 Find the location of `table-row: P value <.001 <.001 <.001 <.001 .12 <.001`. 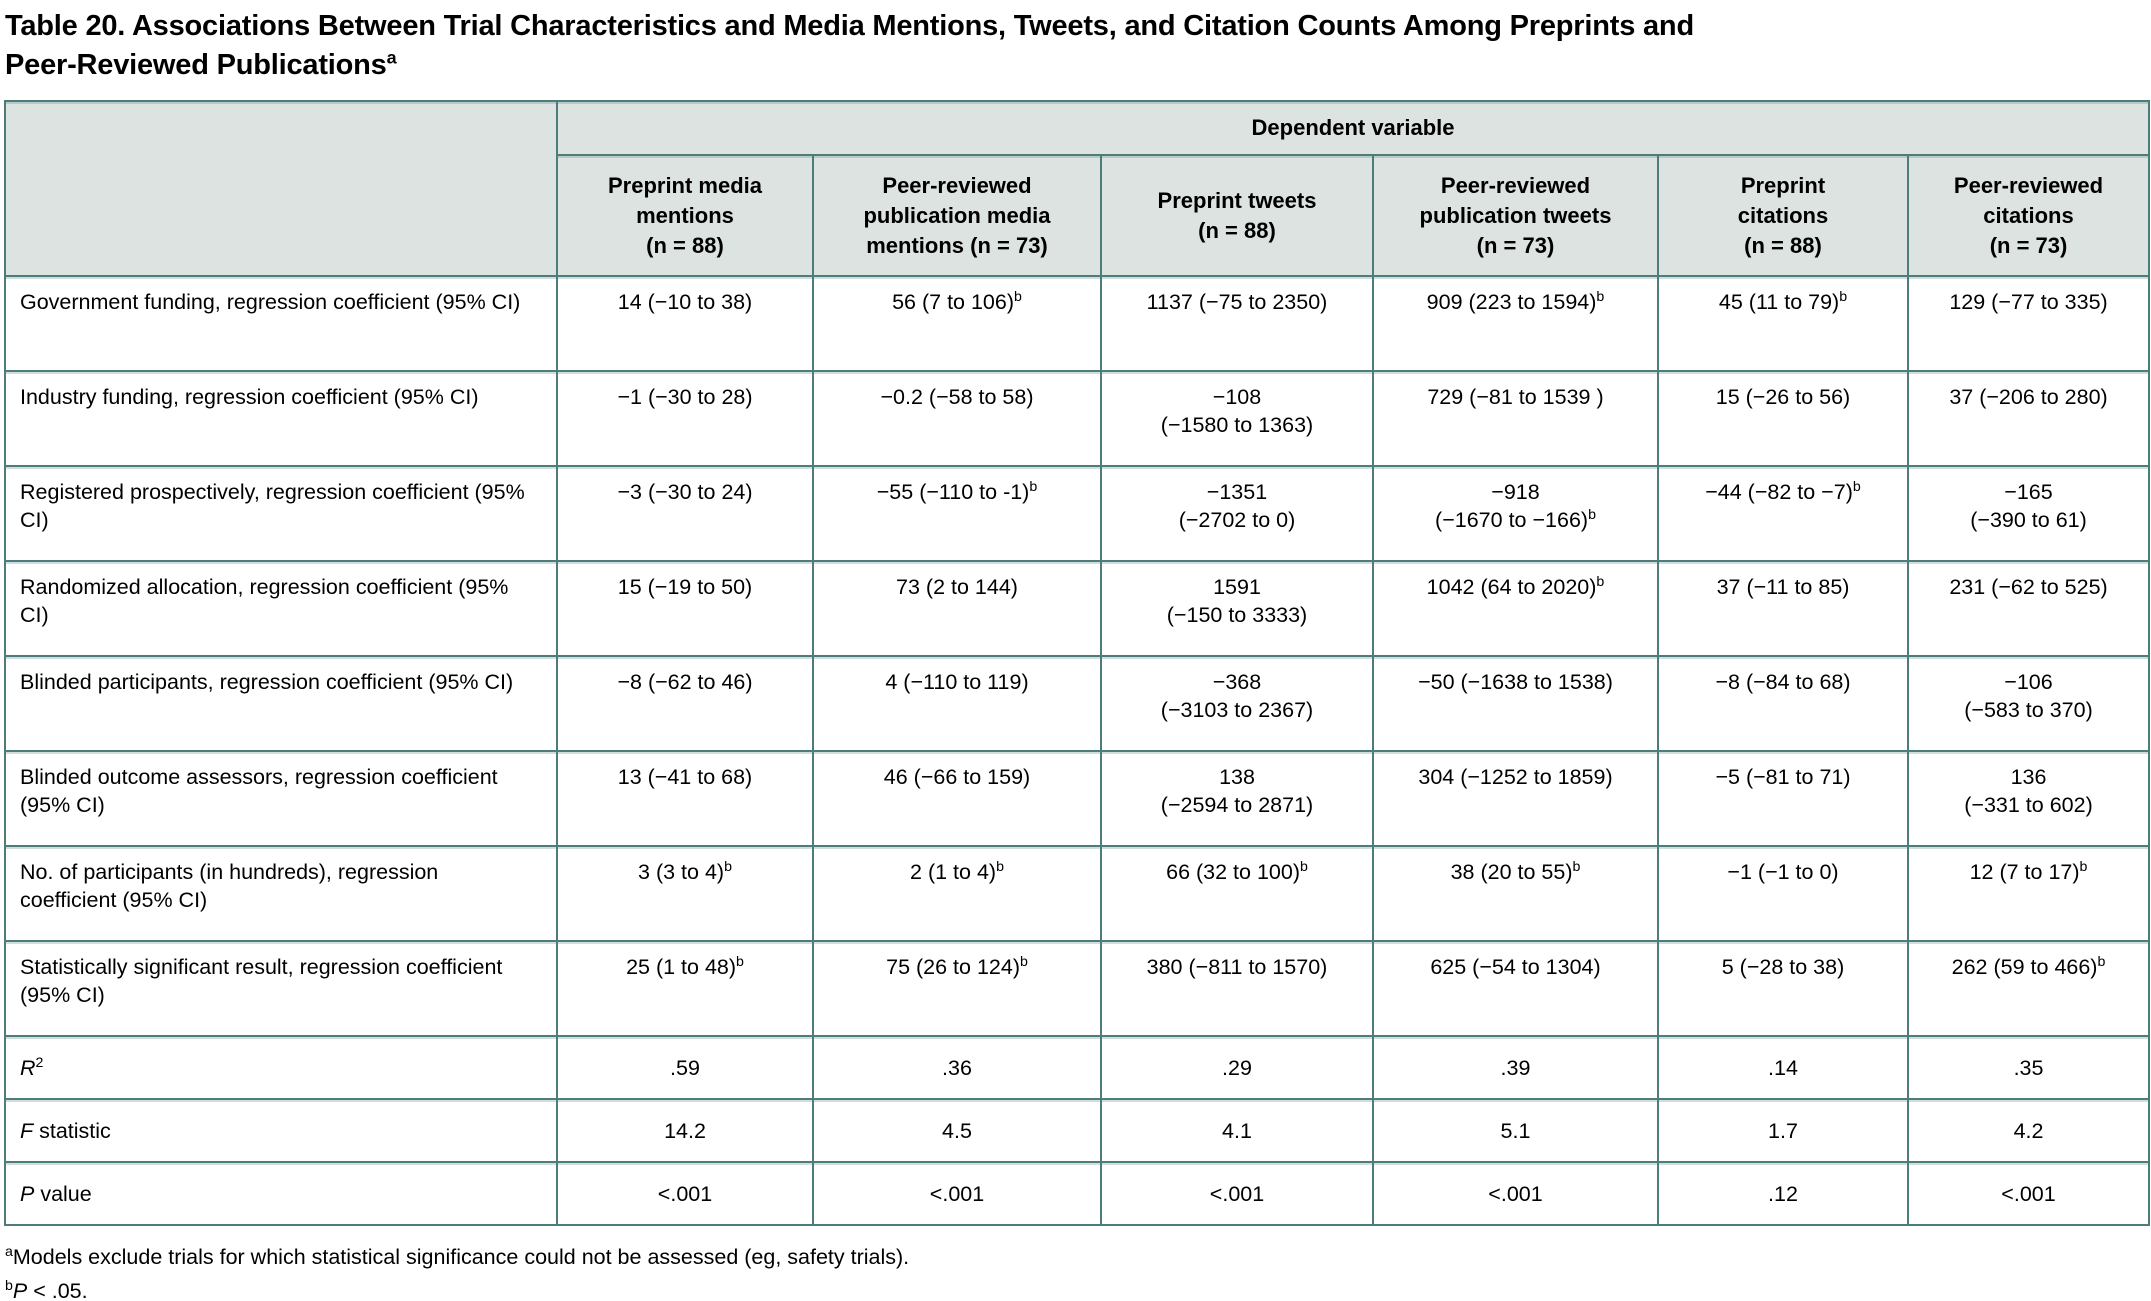

table-row: P value <.001 <.001 <.001 <.001 .12 <.001 is located at coordinates (1077, 1193).